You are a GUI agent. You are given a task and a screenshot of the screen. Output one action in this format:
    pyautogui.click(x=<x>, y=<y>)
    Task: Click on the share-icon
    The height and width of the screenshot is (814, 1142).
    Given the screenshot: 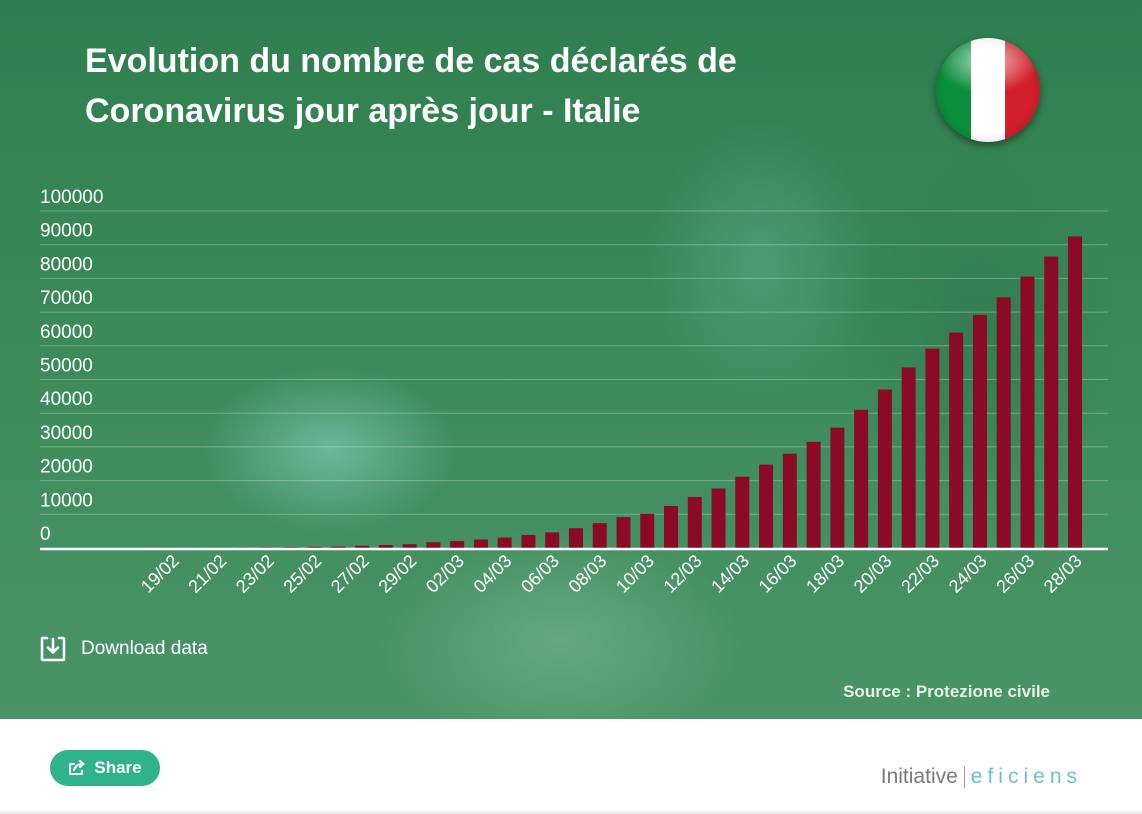 What is the action you would take?
    pyautogui.click(x=77, y=767)
    